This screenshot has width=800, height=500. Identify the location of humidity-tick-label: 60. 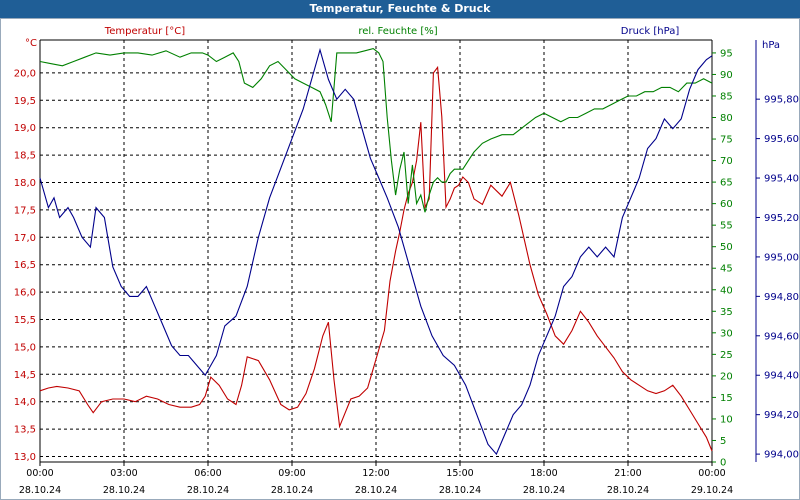
(726, 204).